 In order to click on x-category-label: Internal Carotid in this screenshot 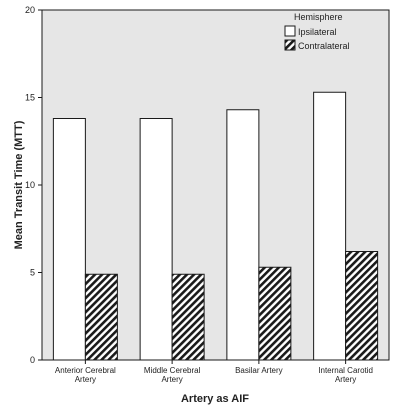, I will do `click(345, 370)`.